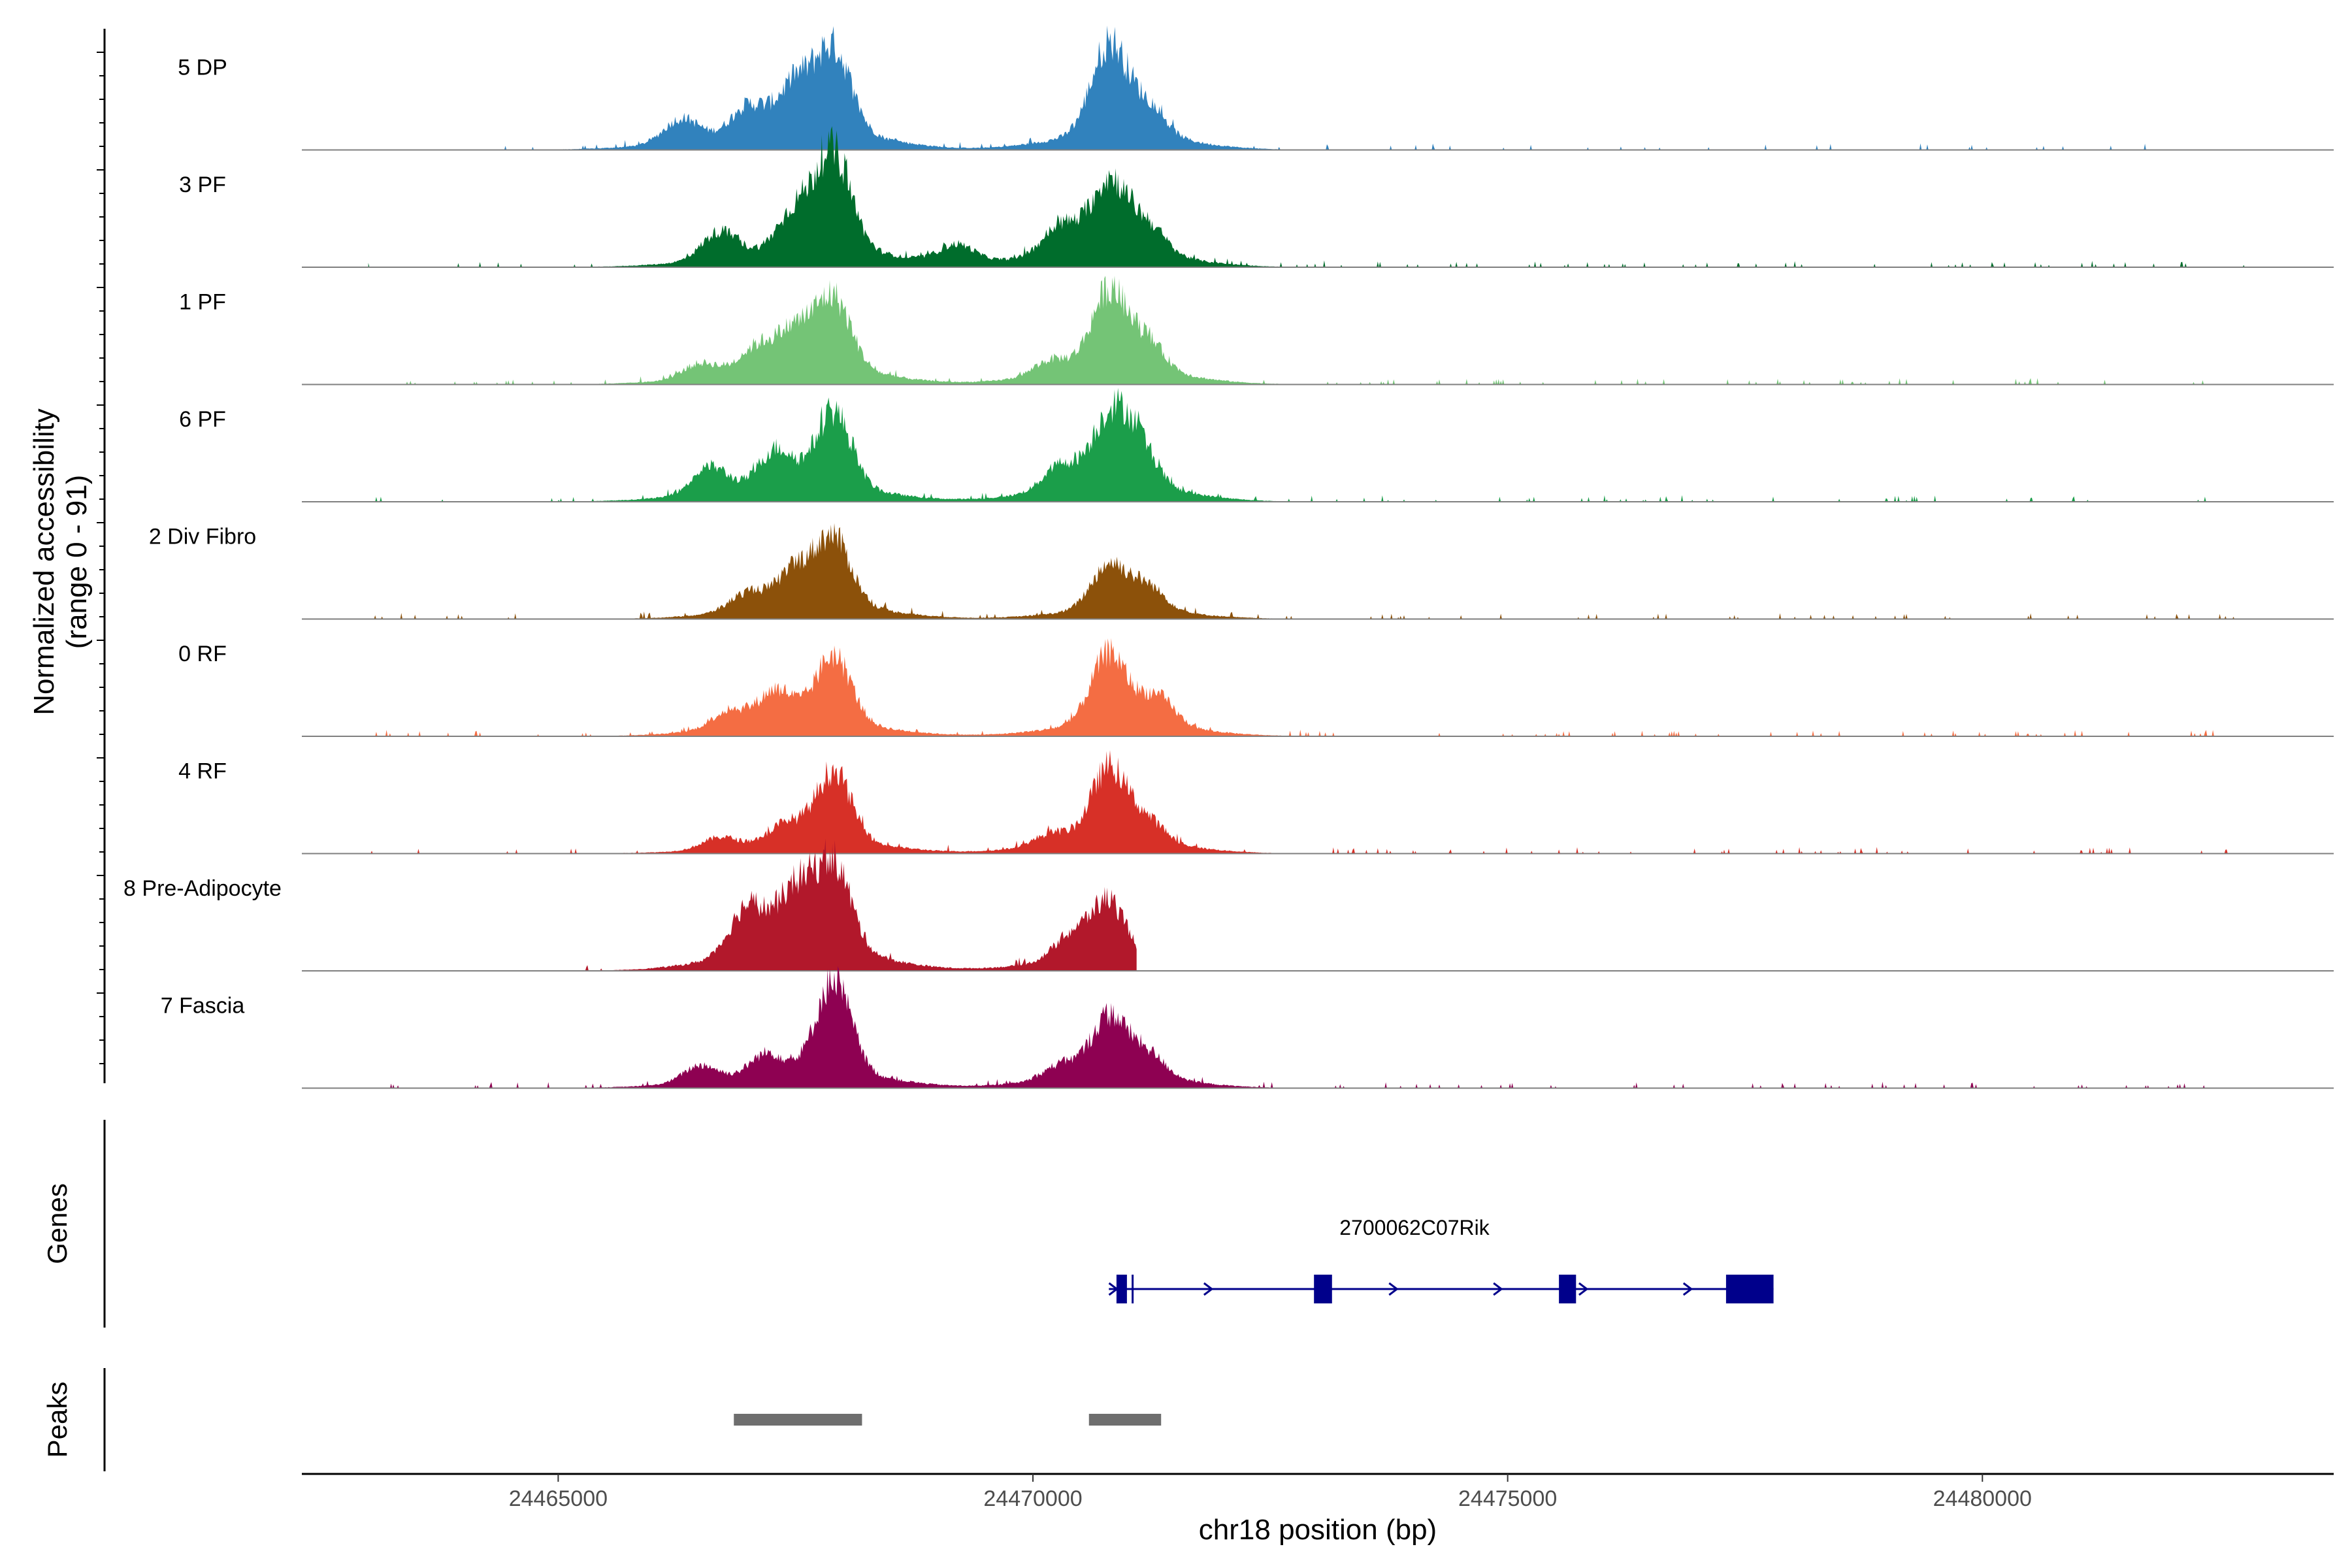  Describe the element at coordinates (1032, 1498) in the screenshot. I see `x-tick-label: 24470000` at that location.